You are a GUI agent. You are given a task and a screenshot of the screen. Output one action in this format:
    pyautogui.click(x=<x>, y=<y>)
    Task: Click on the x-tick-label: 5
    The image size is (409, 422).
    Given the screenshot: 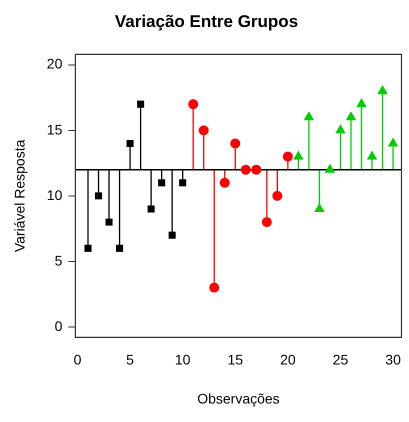 What is the action you would take?
    pyautogui.click(x=130, y=360)
    